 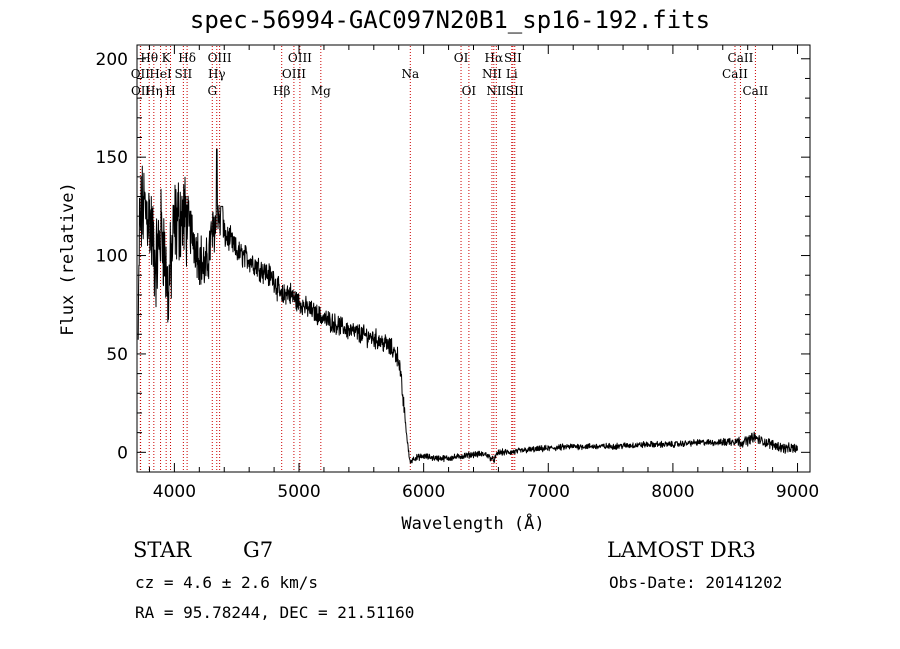 I want to click on x-tick-label: 7000, so click(x=548, y=492).